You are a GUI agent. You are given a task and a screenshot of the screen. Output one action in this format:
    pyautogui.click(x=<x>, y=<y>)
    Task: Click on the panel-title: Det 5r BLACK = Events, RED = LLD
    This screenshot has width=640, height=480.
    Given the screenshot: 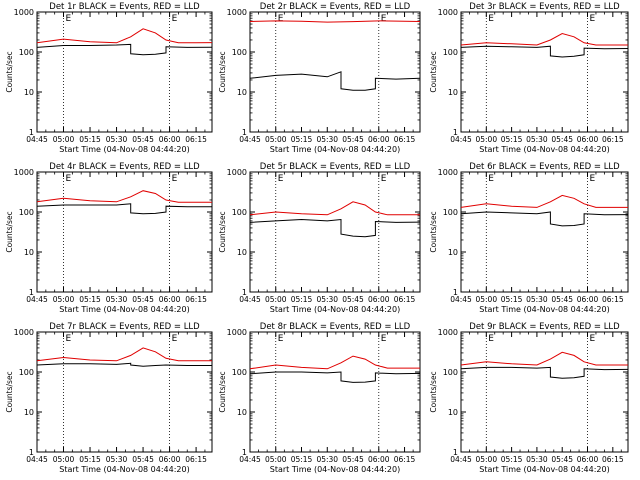 What is the action you would take?
    pyautogui.click(x=335, y=167)
    